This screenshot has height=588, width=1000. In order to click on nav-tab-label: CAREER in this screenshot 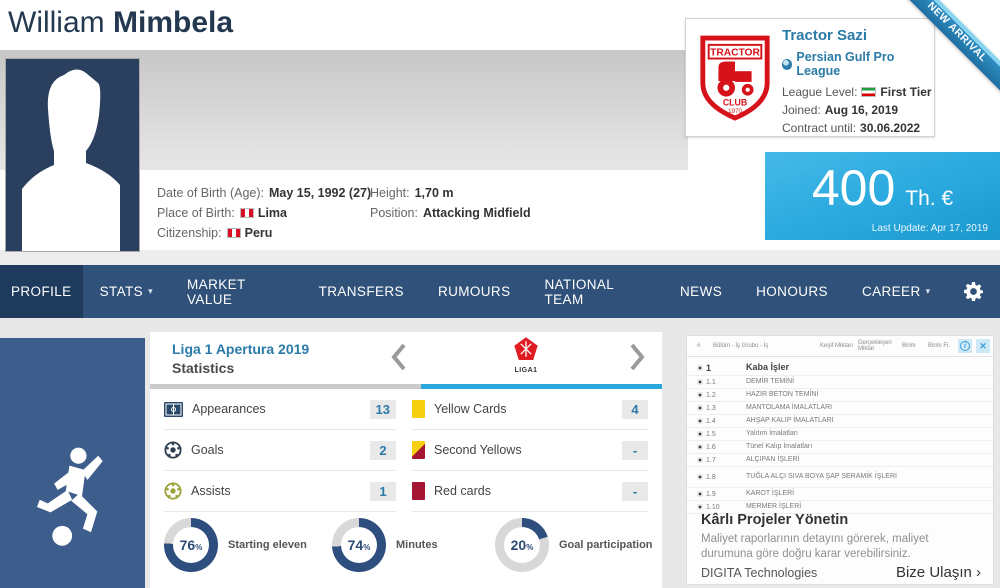, I will do `click(891, 291)`.